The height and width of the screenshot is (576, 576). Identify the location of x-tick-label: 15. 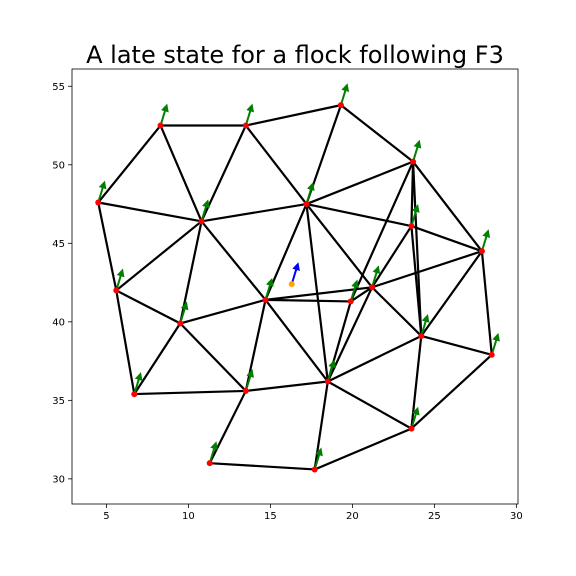
(270, 516).